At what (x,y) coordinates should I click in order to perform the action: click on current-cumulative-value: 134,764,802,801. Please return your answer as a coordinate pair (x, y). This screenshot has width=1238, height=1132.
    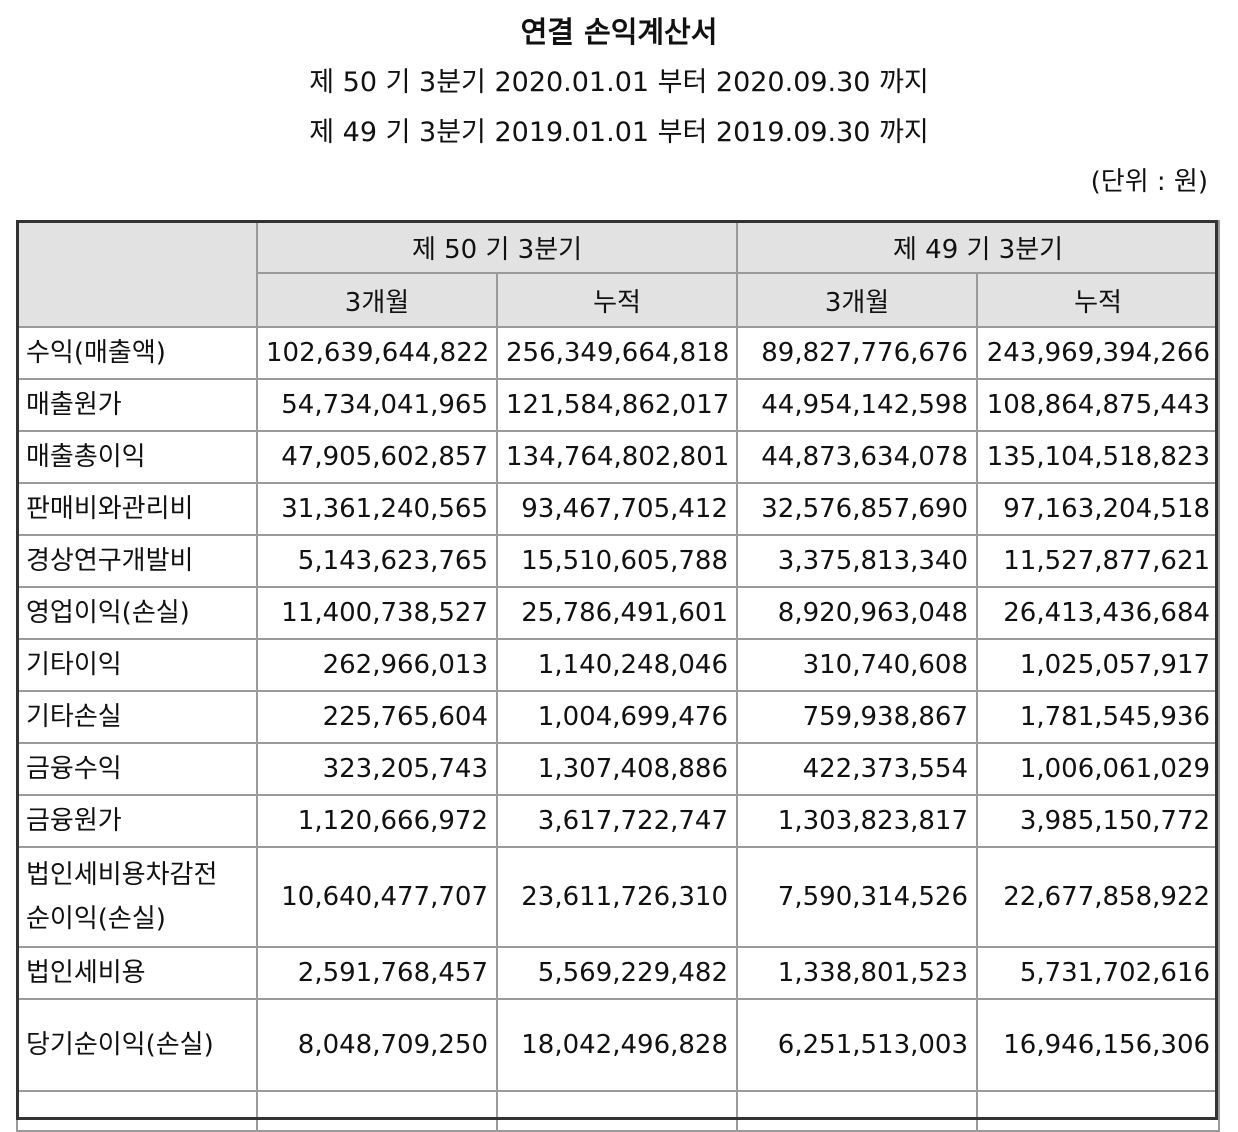
    Looking at the image, I should click on (617, 457).